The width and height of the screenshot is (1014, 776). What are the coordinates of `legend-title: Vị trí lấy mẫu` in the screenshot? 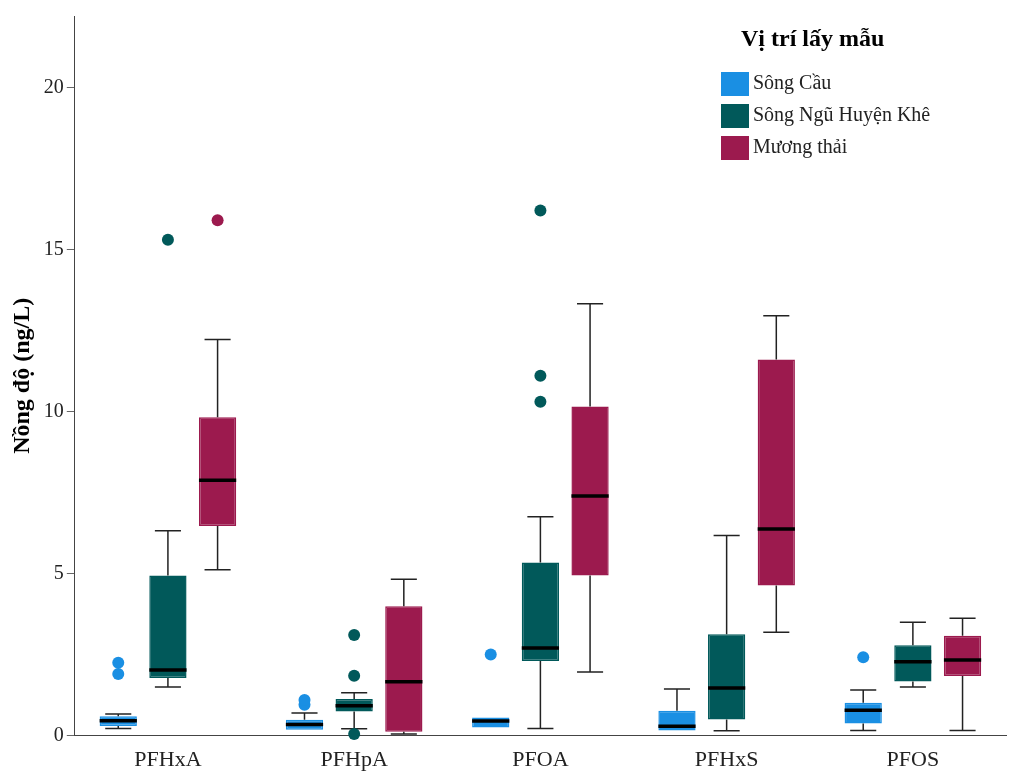 It's located at (813, 38).